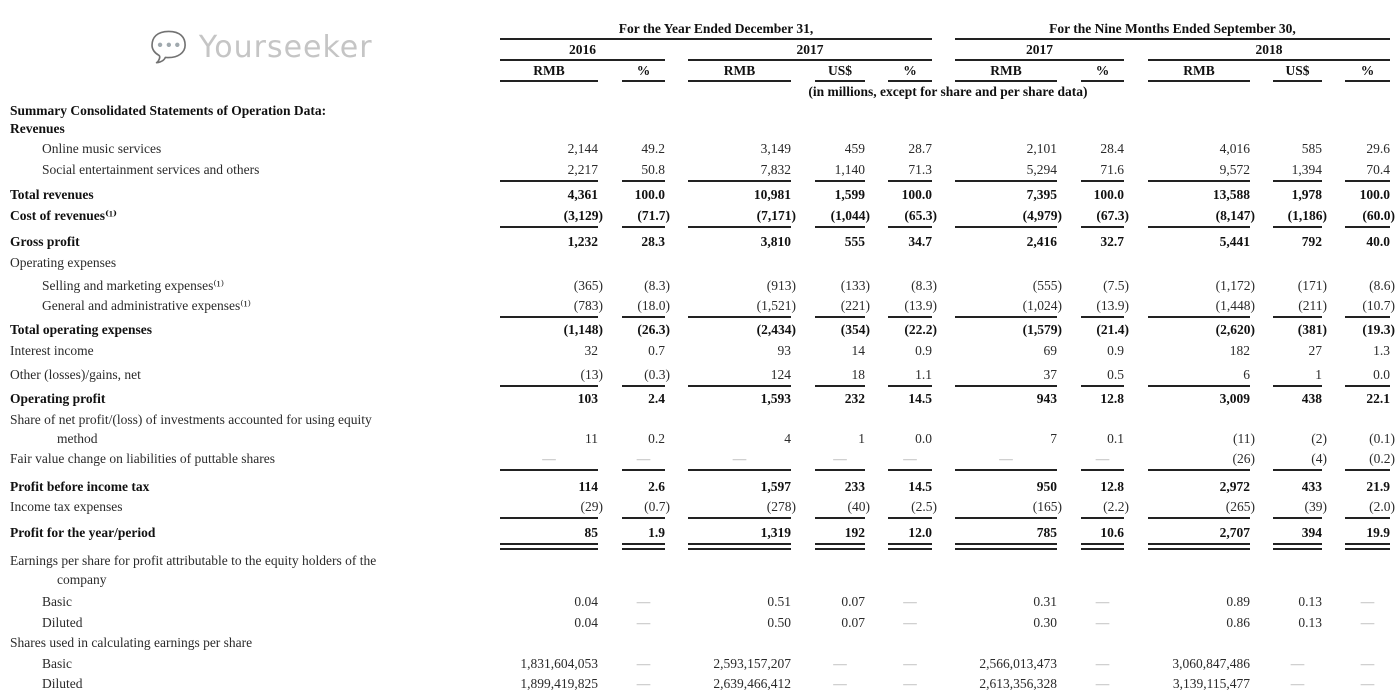 This screenshot has height=697, width=1399. I want to click on table-cell: 0.7, so click(656, 350).